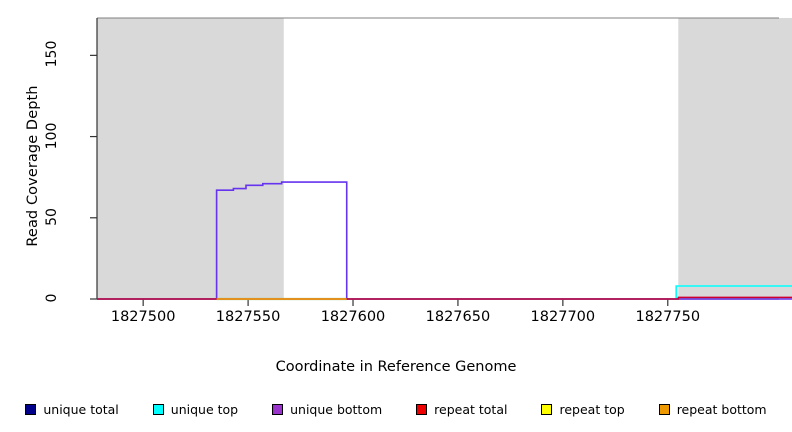 The height and width of the screenshot is (432, 792). I want to click on legend-label: unique top, so click(204, 409).